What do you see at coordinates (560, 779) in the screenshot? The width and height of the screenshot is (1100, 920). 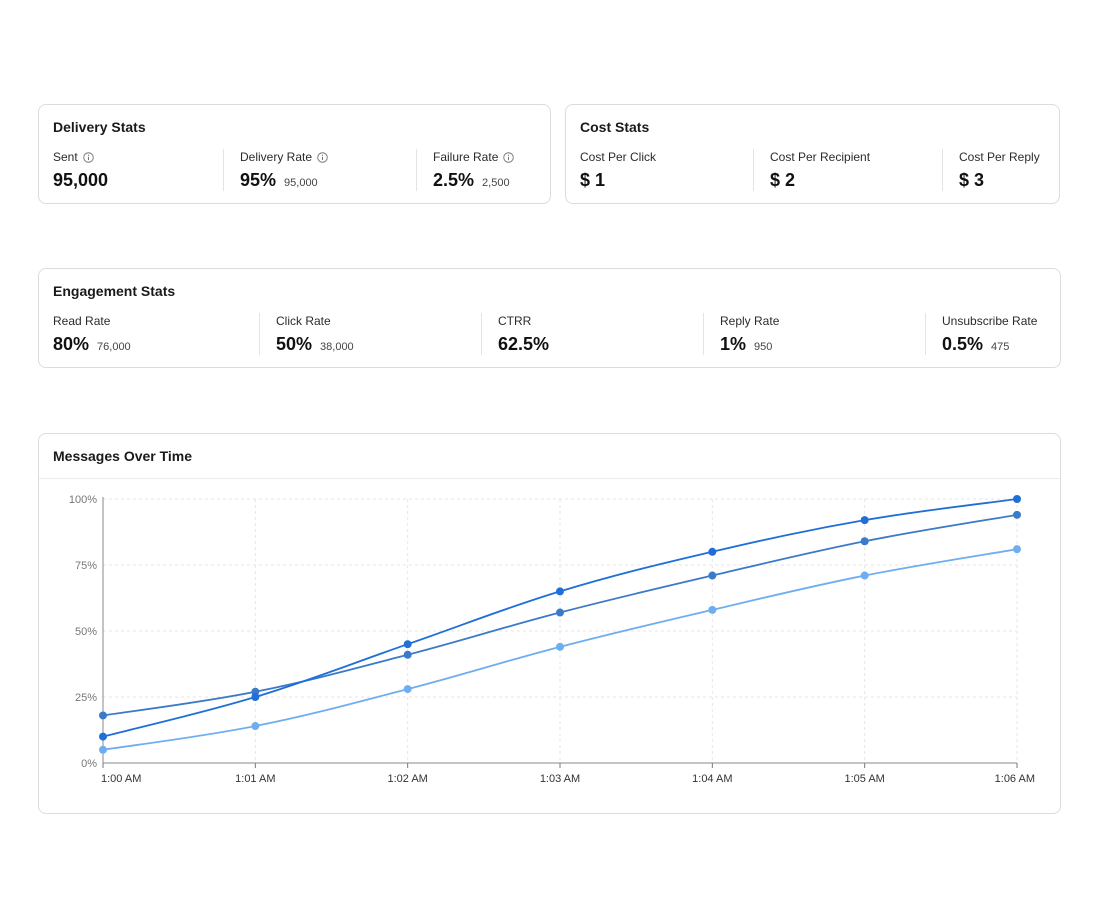 I see `x-tick-label: 1:03 AM` at bounding box center [560, 779].